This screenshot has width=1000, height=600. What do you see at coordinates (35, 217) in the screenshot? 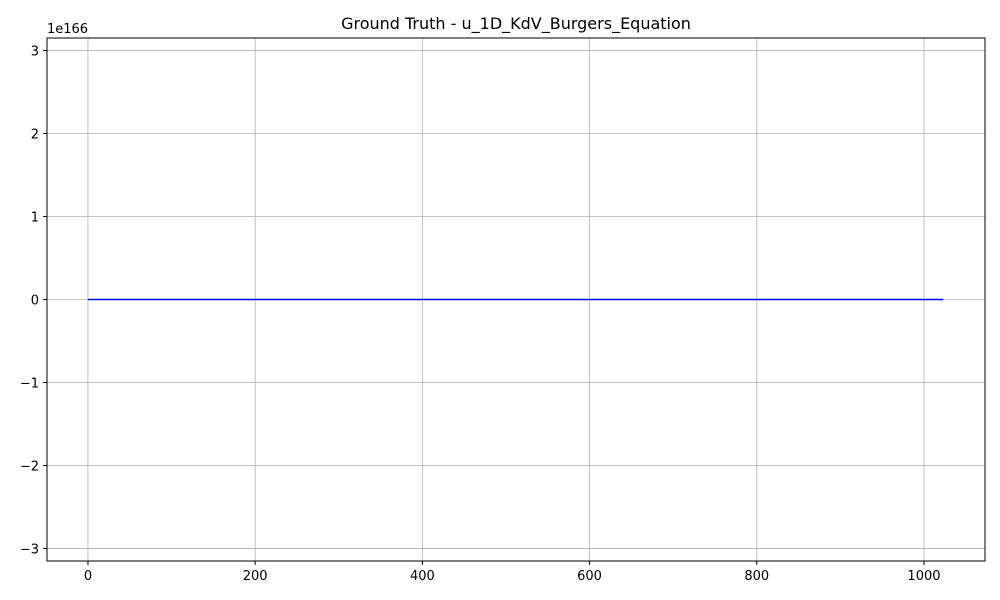
I see `y-tick-label: 1` at bounding box center [35, 217].